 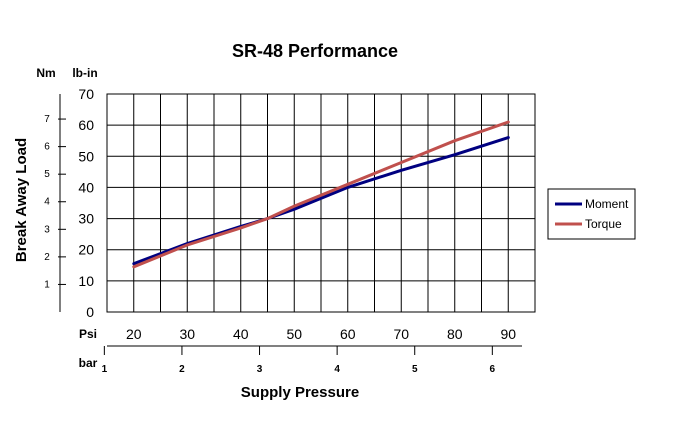 What do you see at coordinates (47, 174) in the screenshot?
I see `nm-tick-label: 5` at bounding box center [47, 174].